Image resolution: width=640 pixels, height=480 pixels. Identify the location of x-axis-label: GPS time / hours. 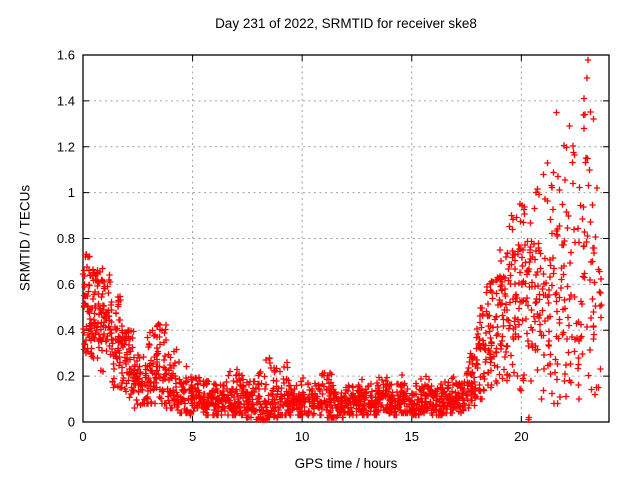
(346, 463).